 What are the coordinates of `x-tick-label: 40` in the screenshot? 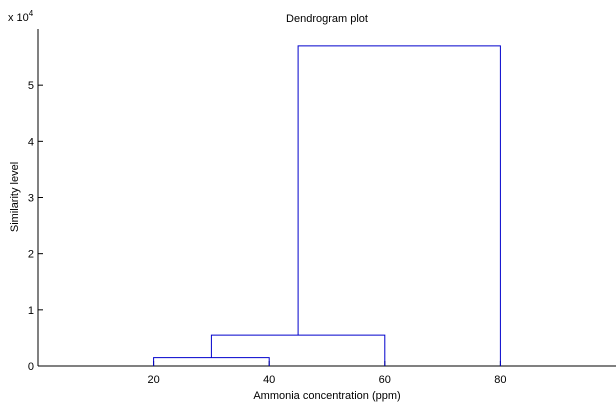 It's located at (269, 380).